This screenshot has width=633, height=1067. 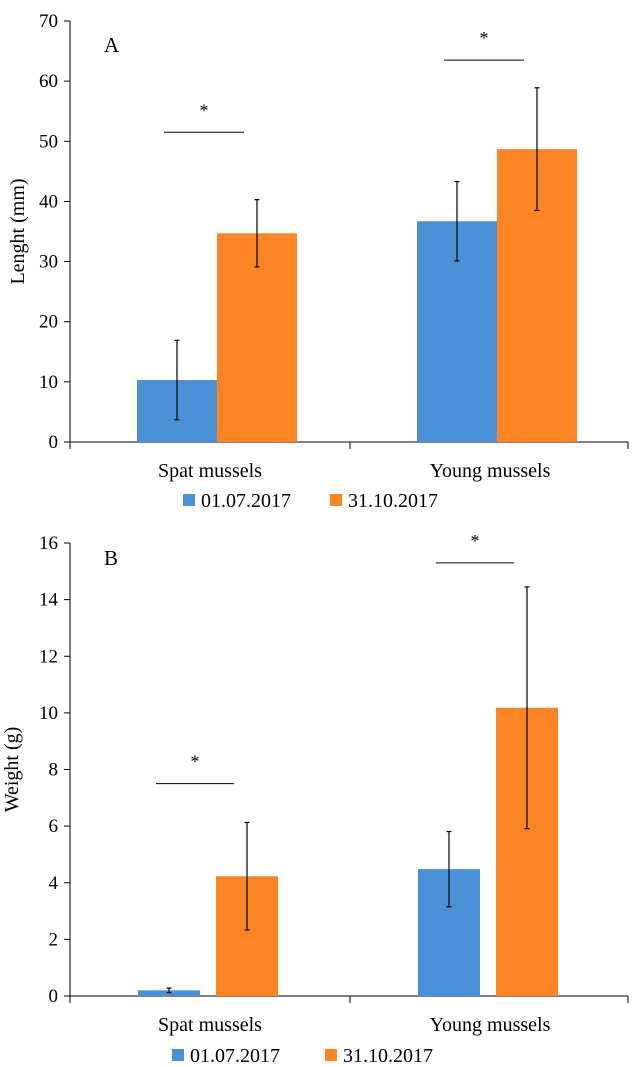 I want to click on panel-label: B, so click(x=111, y=558).